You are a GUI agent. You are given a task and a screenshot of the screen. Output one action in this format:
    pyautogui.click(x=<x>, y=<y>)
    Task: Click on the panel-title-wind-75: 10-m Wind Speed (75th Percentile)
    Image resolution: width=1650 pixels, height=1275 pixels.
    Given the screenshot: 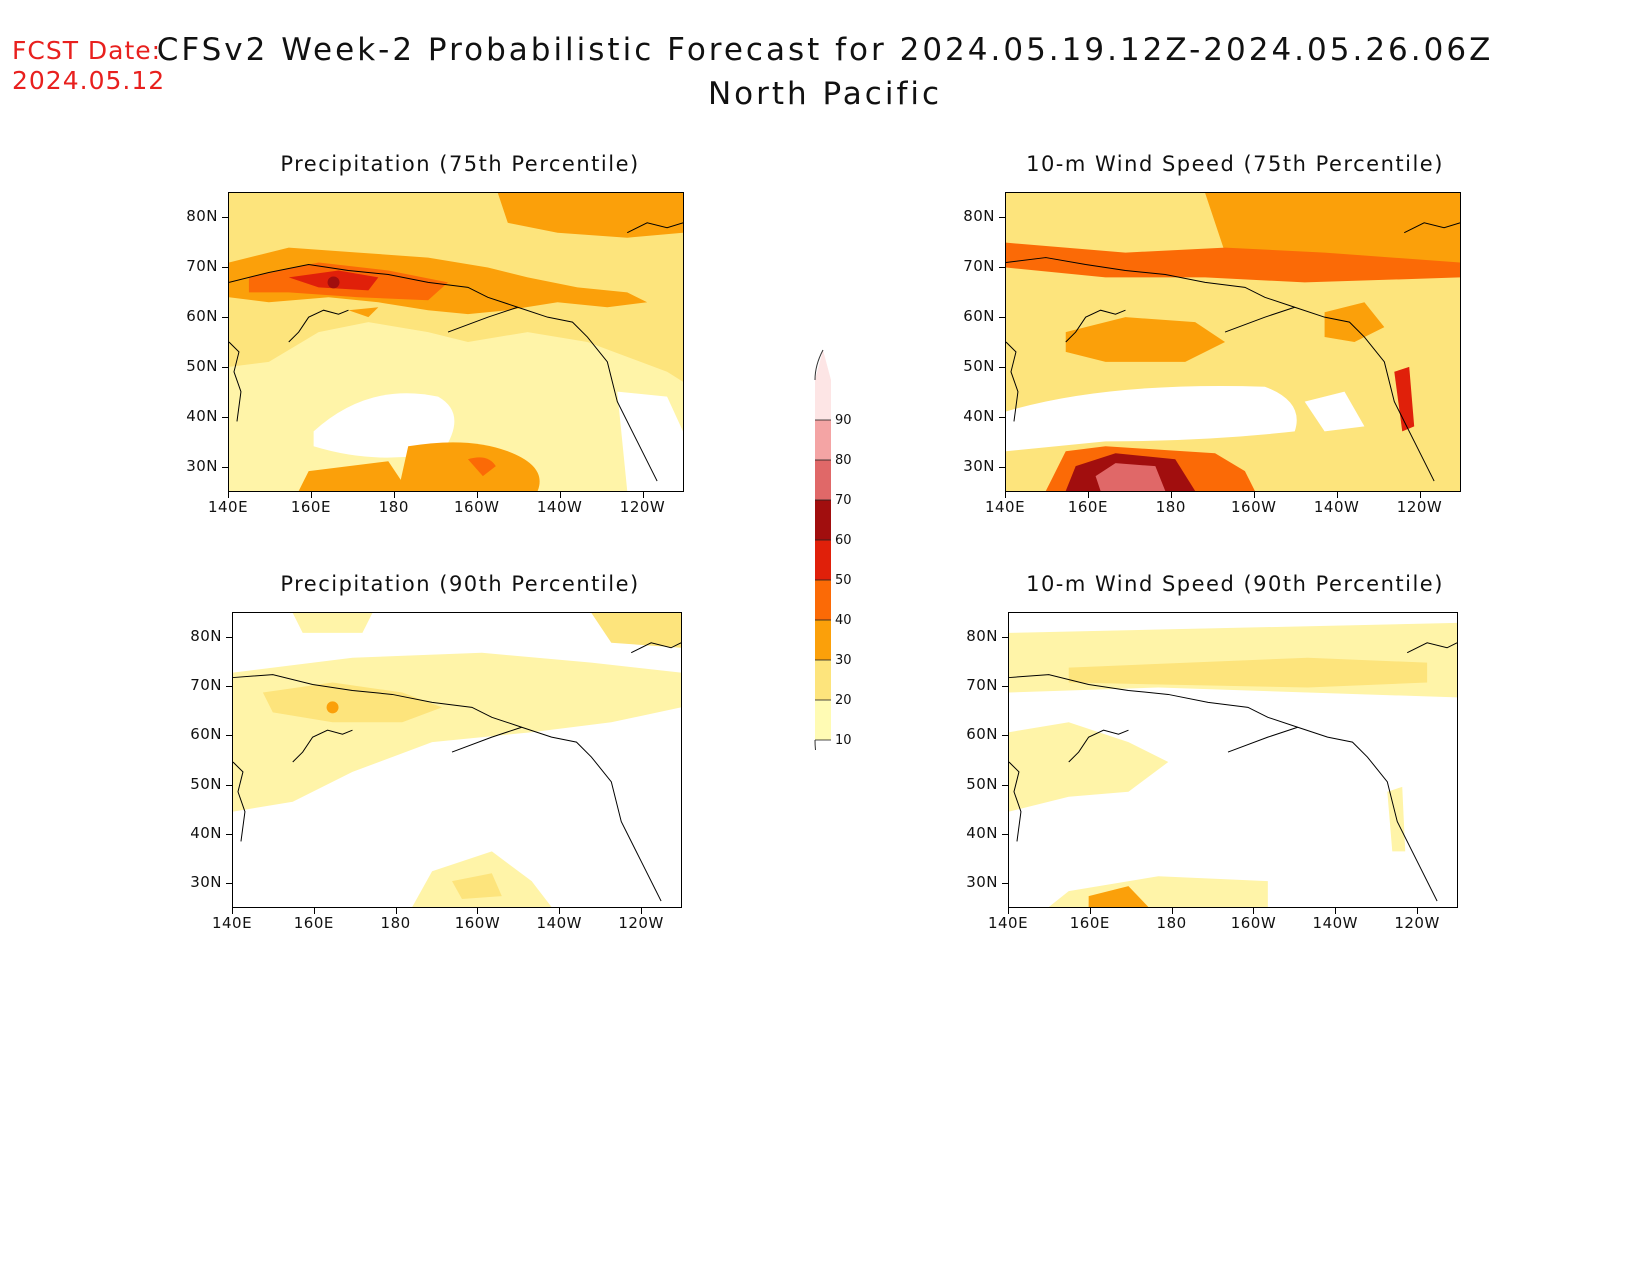 What is the action you would take?
    pyautogui.click(x=1235, y=164)
    